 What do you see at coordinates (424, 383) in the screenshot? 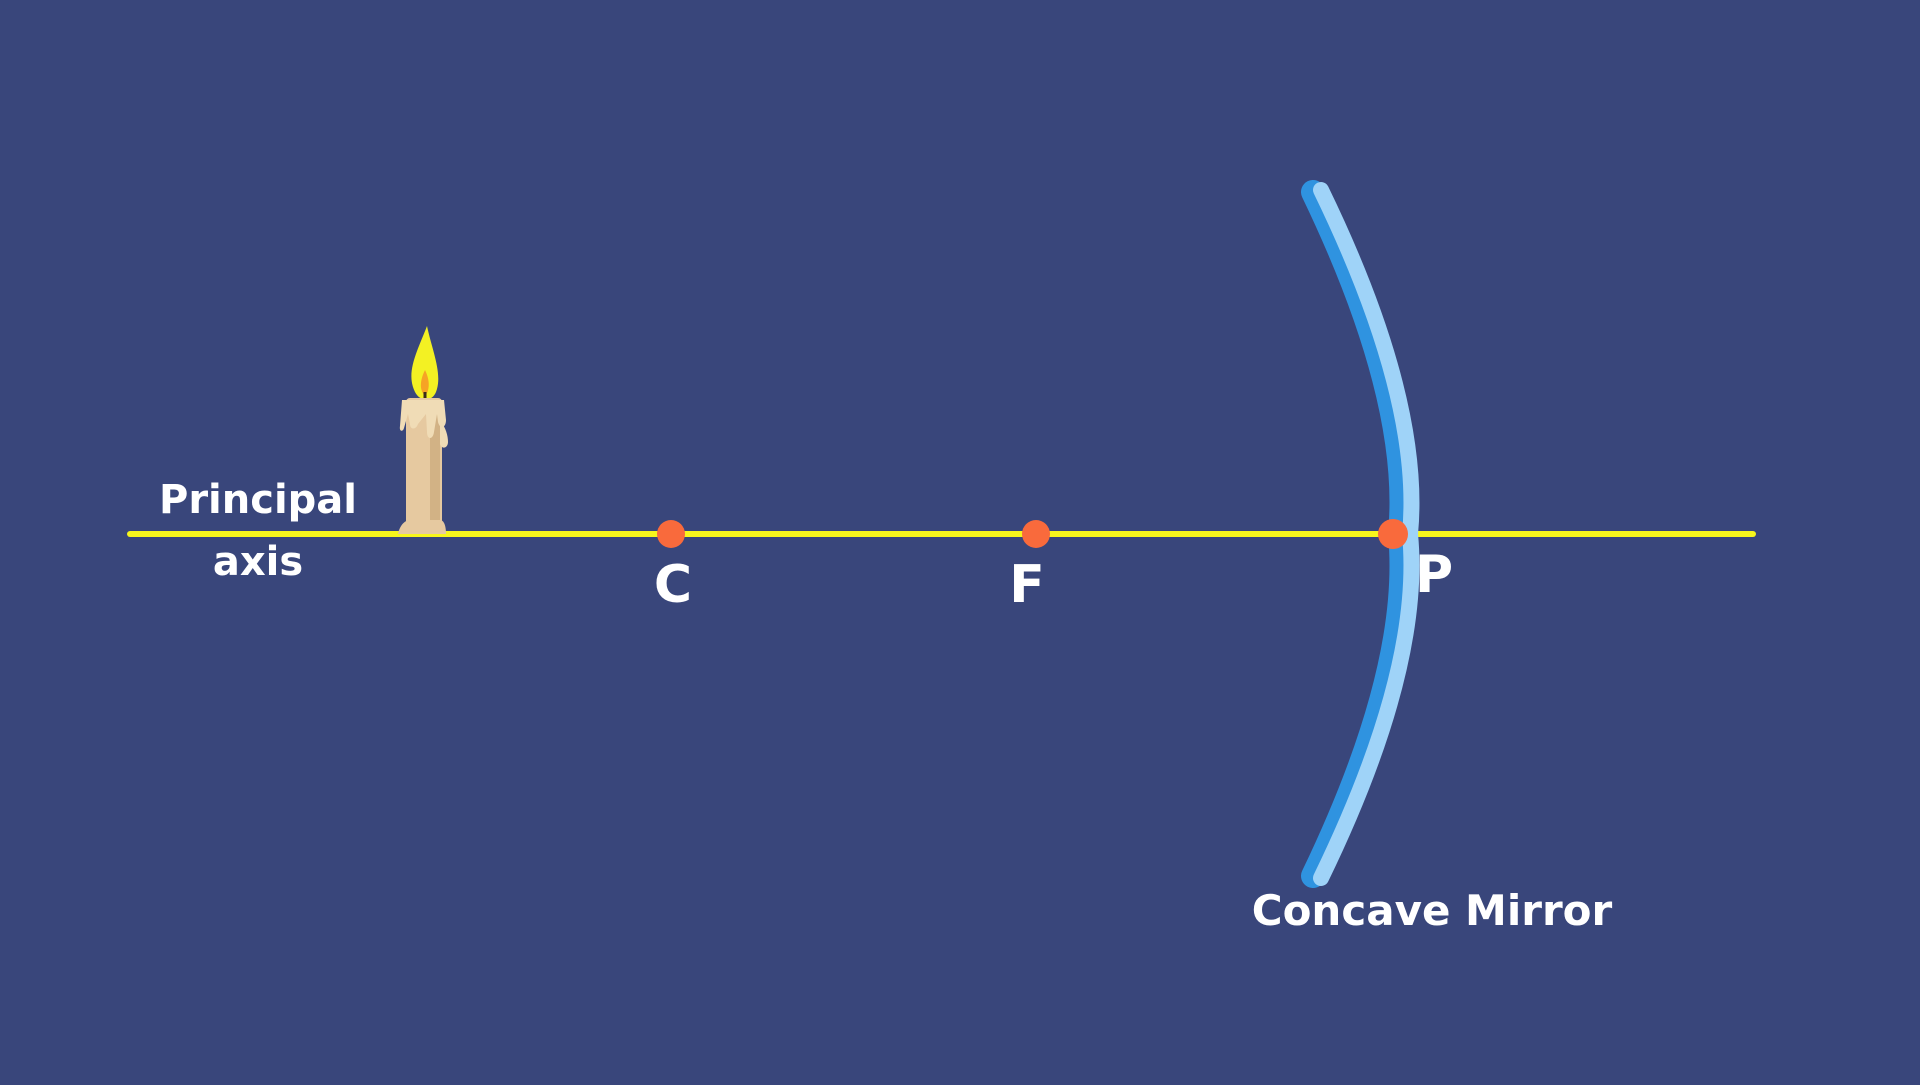
I see `candle-flame-inner` at bounding box center [424, 383].